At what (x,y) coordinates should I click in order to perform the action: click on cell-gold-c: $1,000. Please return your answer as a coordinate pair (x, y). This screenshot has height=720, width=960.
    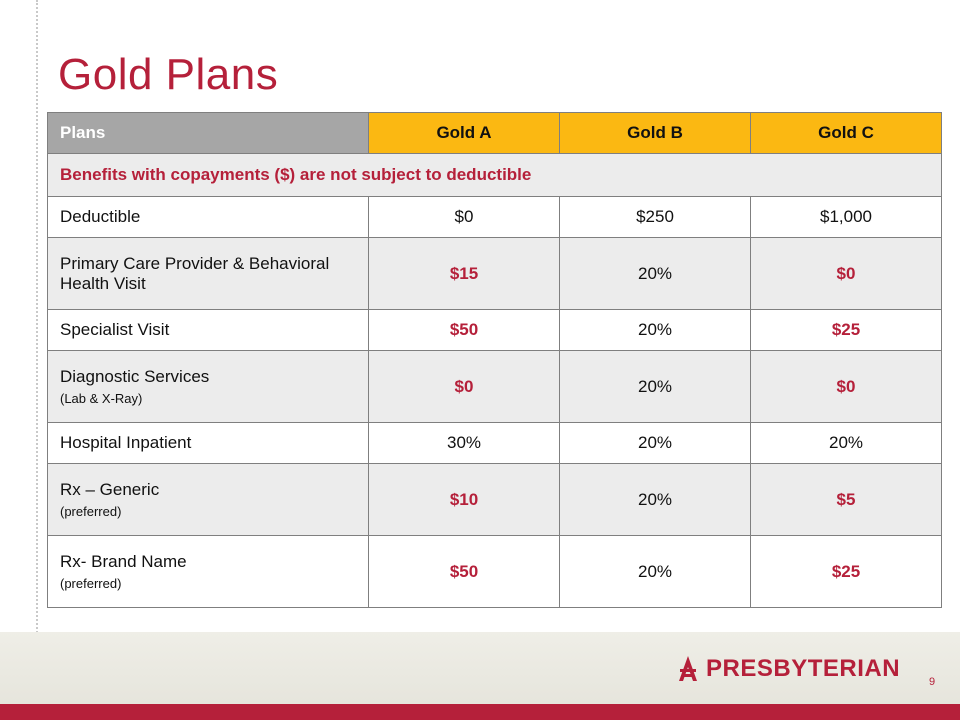
    Looking at the image, I should click on (846, 217).